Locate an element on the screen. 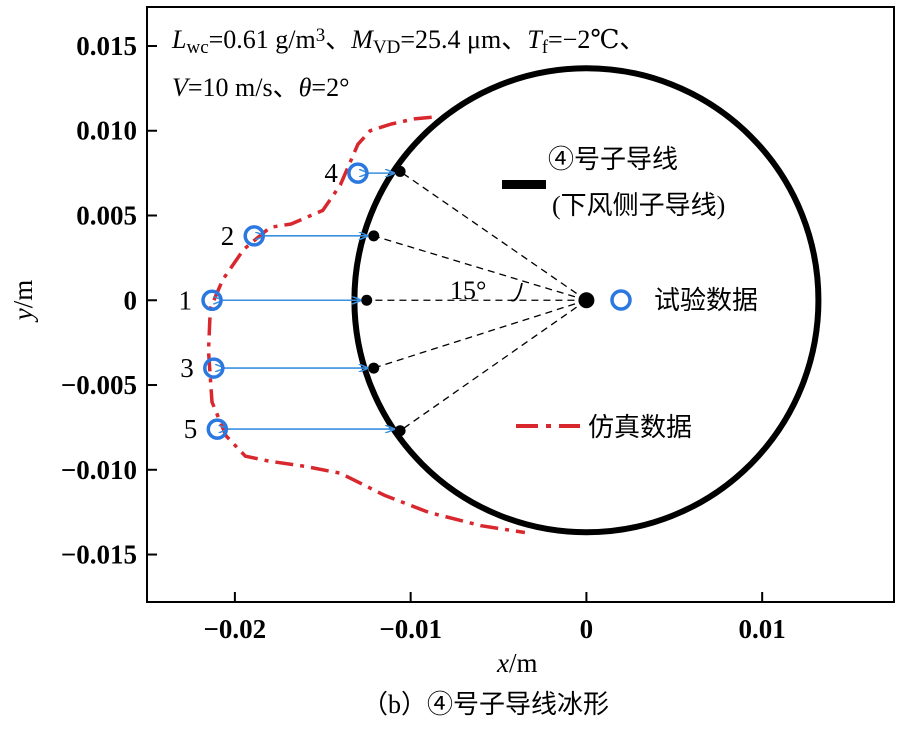  point-id-label: 2 is located at coordinates (228, 236).